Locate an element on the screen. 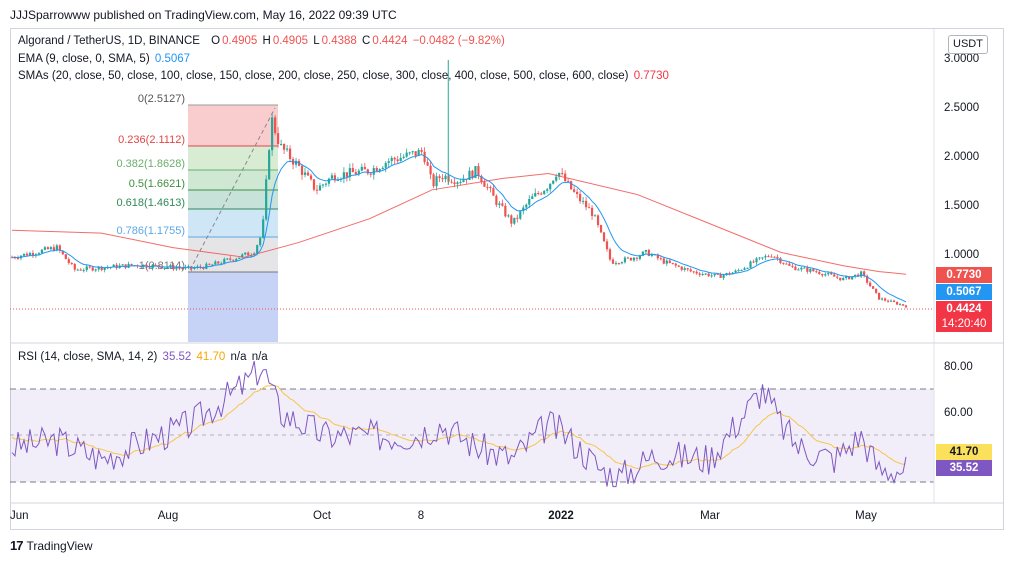 The image size is (1012, 563). sma-value: 0.7730 is located at coordinates (651, 76).